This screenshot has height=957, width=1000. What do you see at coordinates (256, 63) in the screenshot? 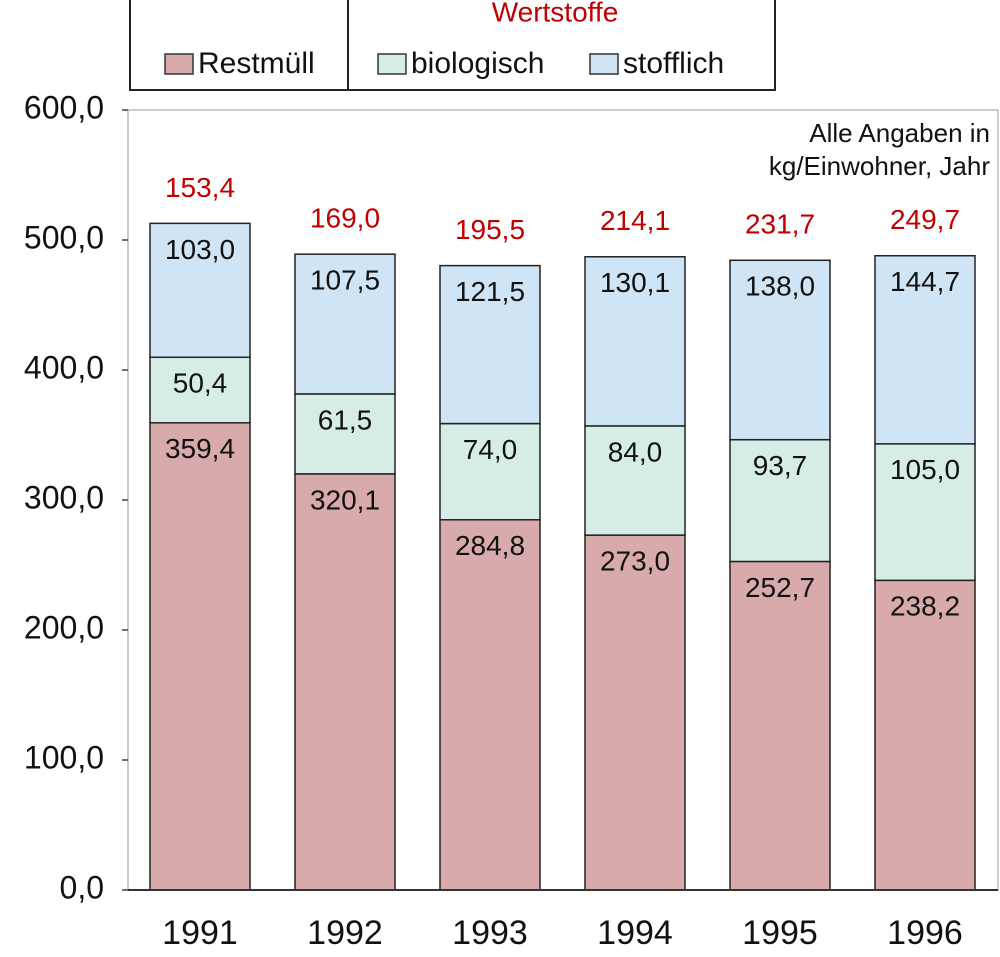
I see `legend-label: Restmüll` at bounding box center [256, 63].